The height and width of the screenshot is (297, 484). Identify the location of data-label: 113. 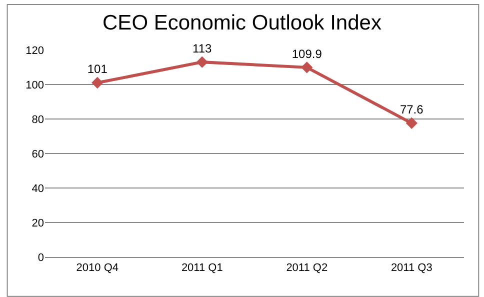
(202, 48).